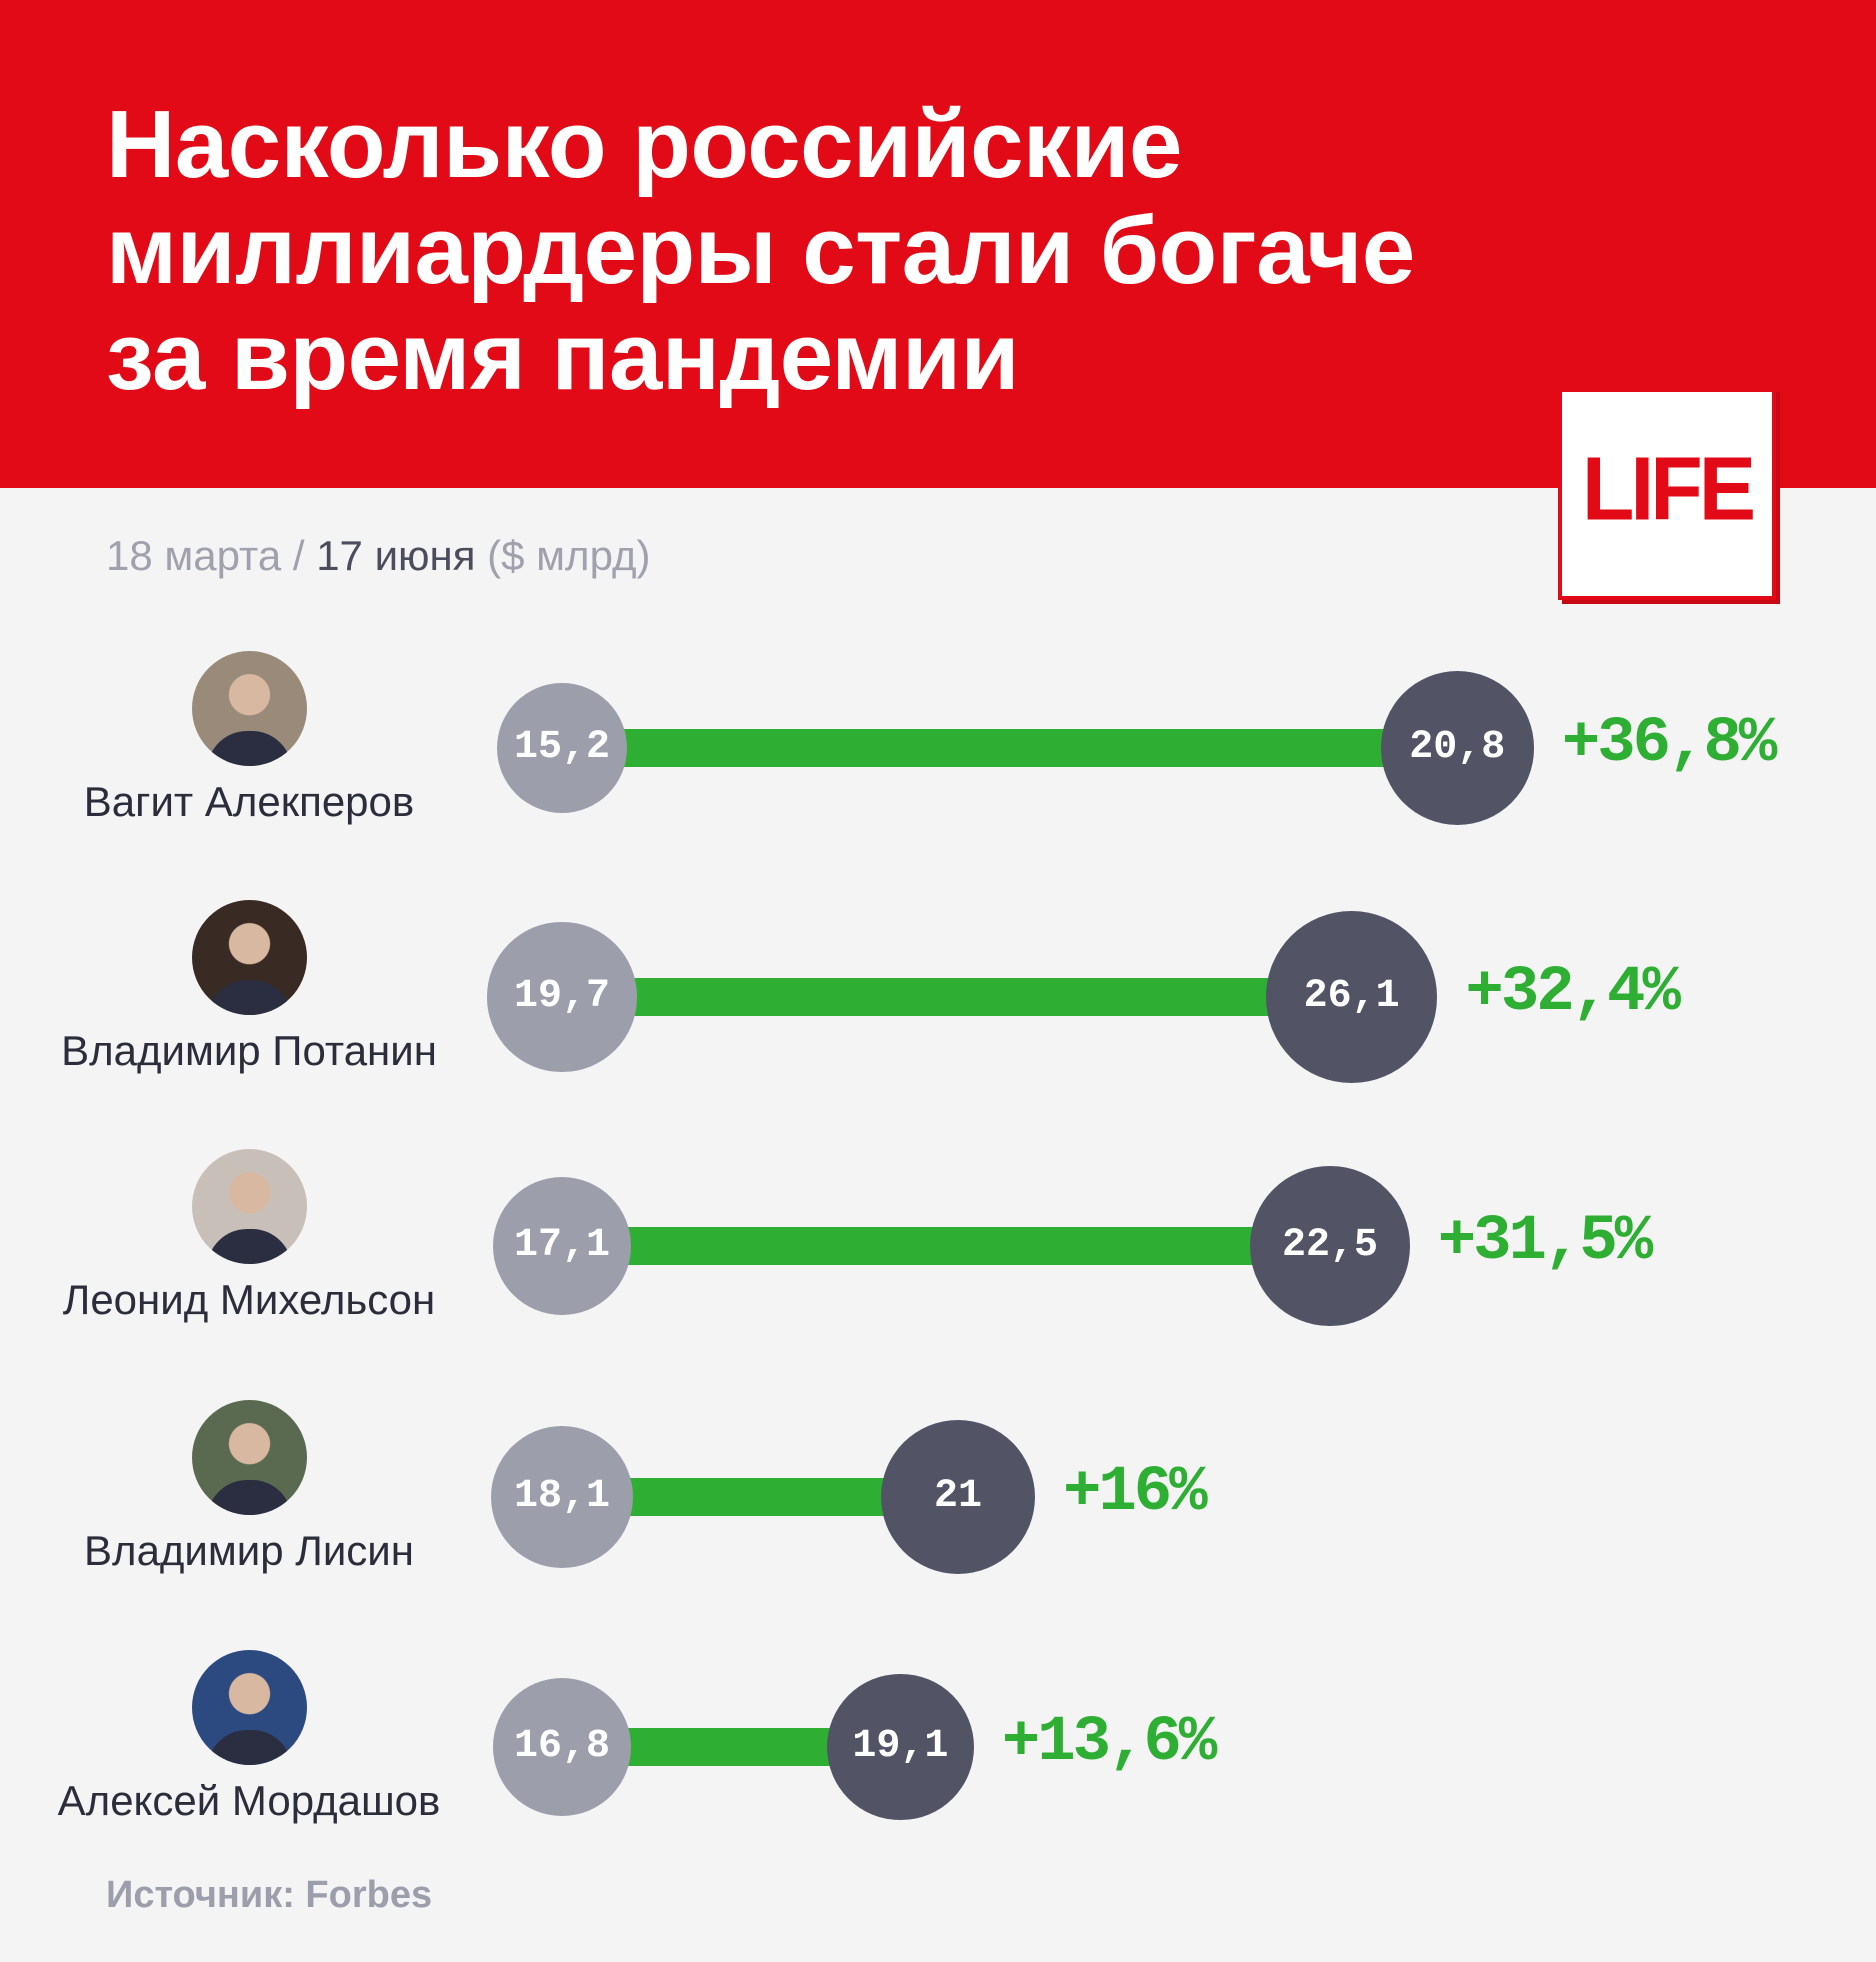 The height and width of the screenshot is (1962, 1876). I want to click on person-name: Владимир Лисин, so click(249, 1550).